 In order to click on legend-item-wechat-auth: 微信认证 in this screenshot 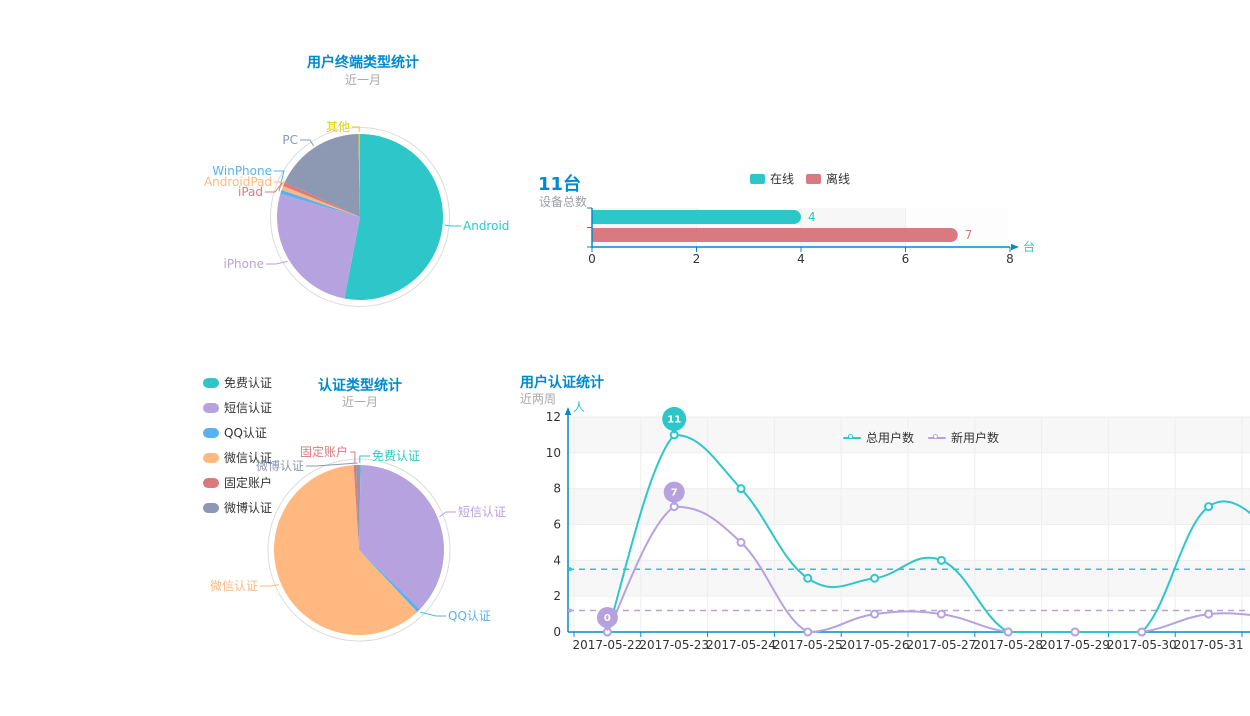, I will do `click(237, 457)`.